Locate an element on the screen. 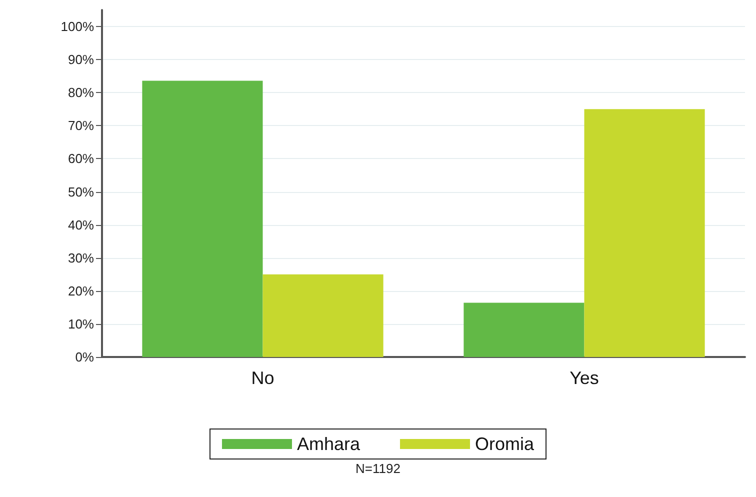 The image size is (756, 497). y-tick-label: 20% is located at coordinates (81, 290).